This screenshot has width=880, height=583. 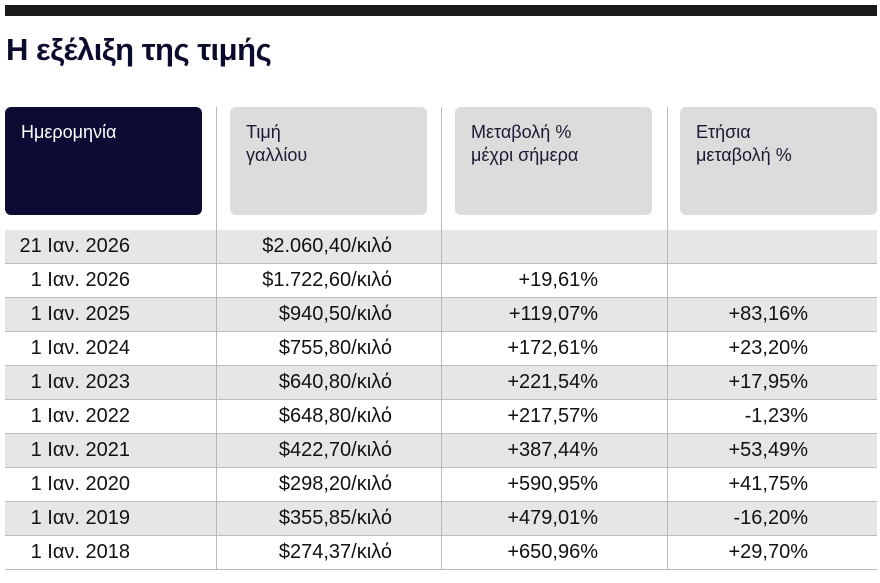 What do you see at coordinates (80, 280) in the screenshot?
I see `table-cell: 1 Ιαν. 2026` at bounding box center [80, 280].